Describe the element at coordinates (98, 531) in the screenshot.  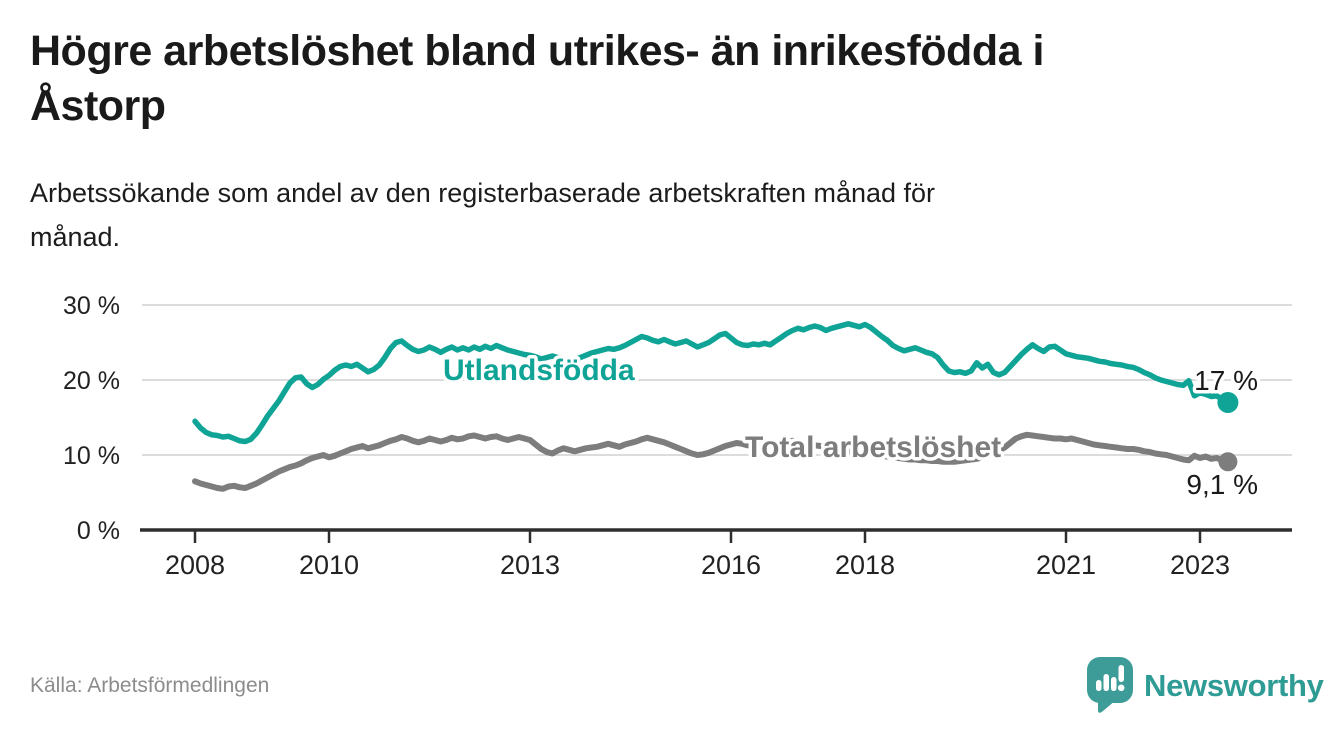
I see `y-tick-0: 0 %` at that location.